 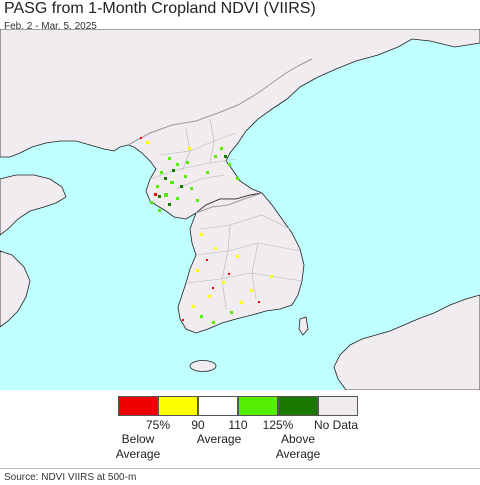 I want to click on map-title: PASG from 1-Month Cropland NDVI (VIIRS), so click(x=160, y=8).